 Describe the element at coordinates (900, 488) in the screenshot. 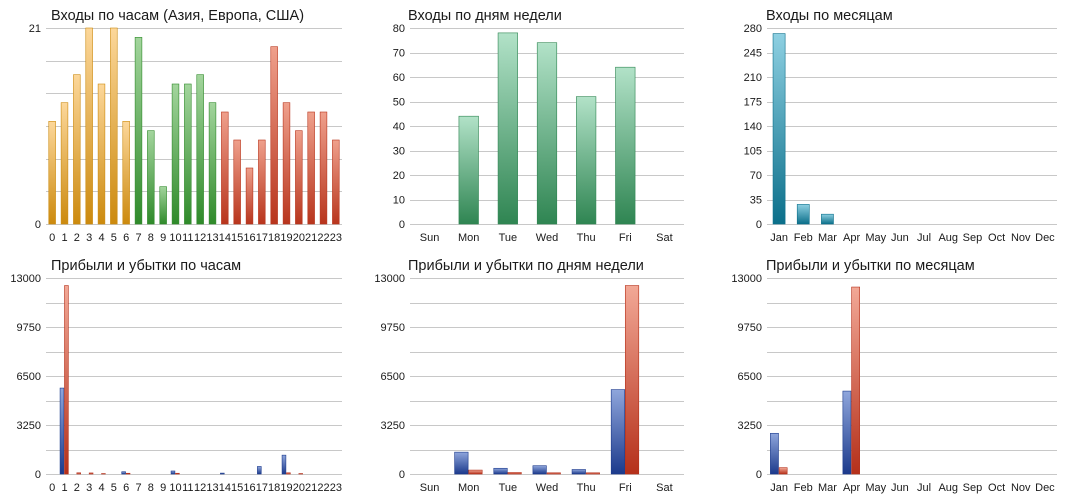

I see `x-tick-label: Jun` at that location.